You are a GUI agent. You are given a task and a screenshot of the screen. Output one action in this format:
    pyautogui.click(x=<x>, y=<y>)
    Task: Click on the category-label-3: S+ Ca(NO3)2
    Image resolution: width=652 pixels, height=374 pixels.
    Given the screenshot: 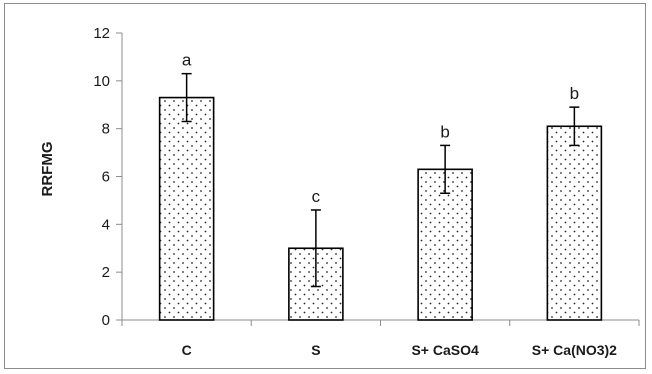 What is the action you would take?
    pyautogui.click(x=574, y=350)
    